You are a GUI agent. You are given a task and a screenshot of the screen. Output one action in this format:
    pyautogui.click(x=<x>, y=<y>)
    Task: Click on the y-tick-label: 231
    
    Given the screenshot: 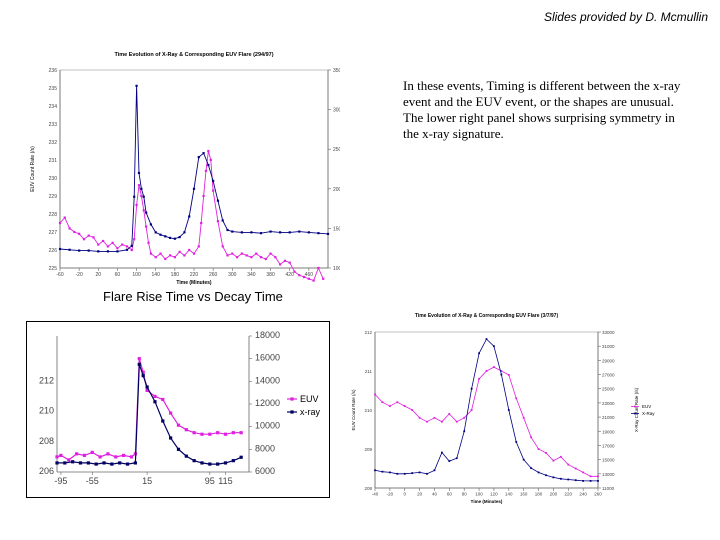 What is the action you would take?
    pyautogui.click(x=53, y=161)
    